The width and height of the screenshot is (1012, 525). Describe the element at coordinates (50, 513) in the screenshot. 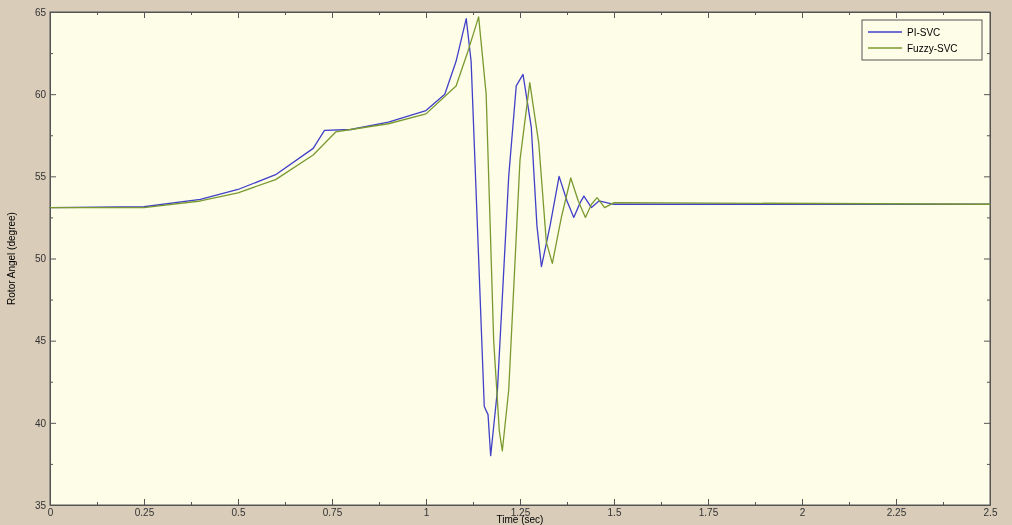

I see `x-tick-label: 0` at that location.